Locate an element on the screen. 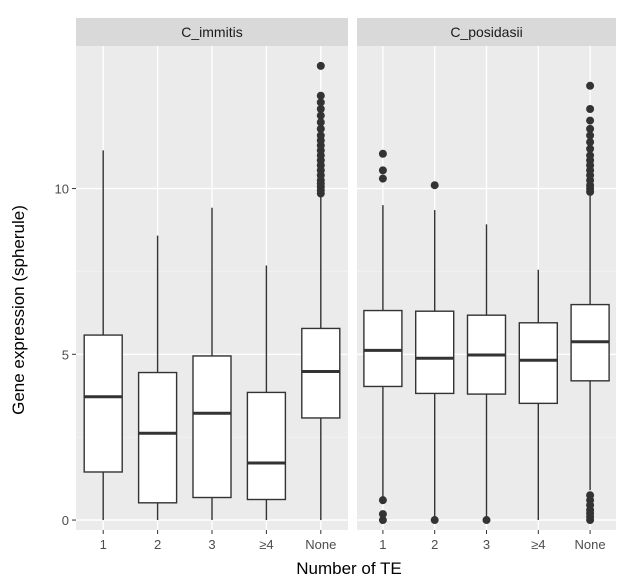  y-tick-label: 10 is located at coordinates (62, 189).